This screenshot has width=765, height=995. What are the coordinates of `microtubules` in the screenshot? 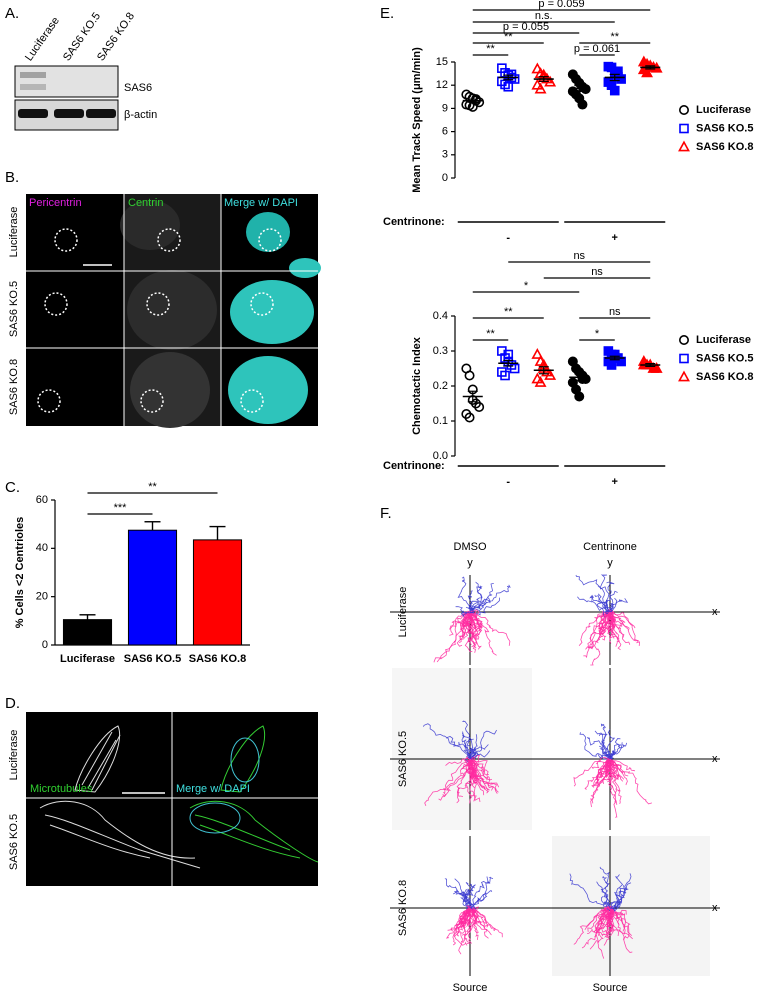 It's located at (101, 761).